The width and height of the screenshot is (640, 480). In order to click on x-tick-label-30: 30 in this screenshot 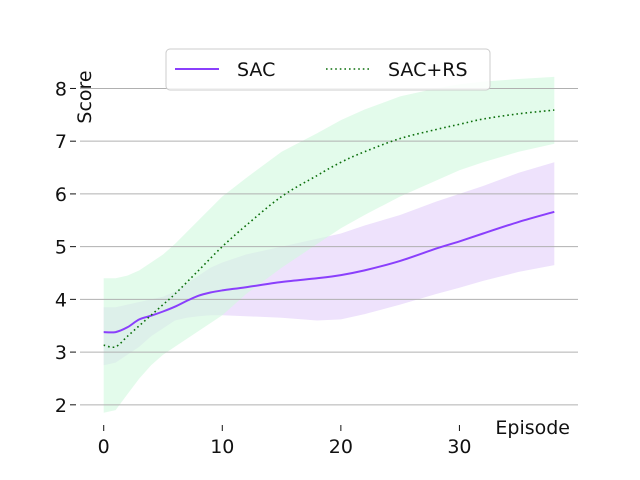, I will do `click(459, 447)`.